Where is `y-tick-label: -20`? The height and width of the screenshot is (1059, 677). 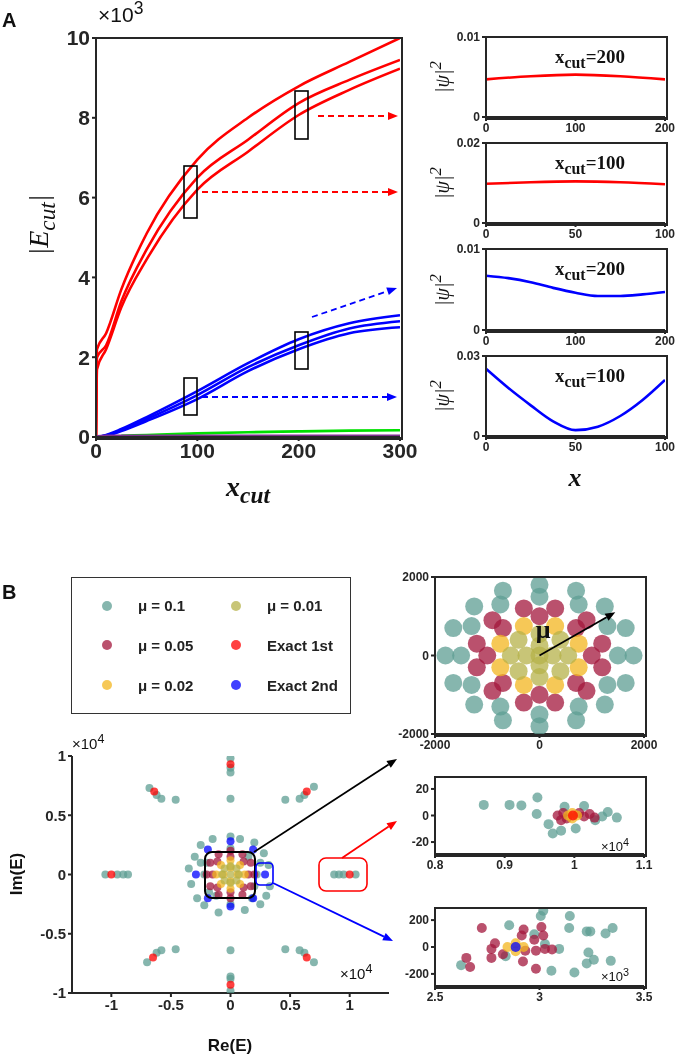
y-tick-label: -20 is located at coordinates (420, 842).